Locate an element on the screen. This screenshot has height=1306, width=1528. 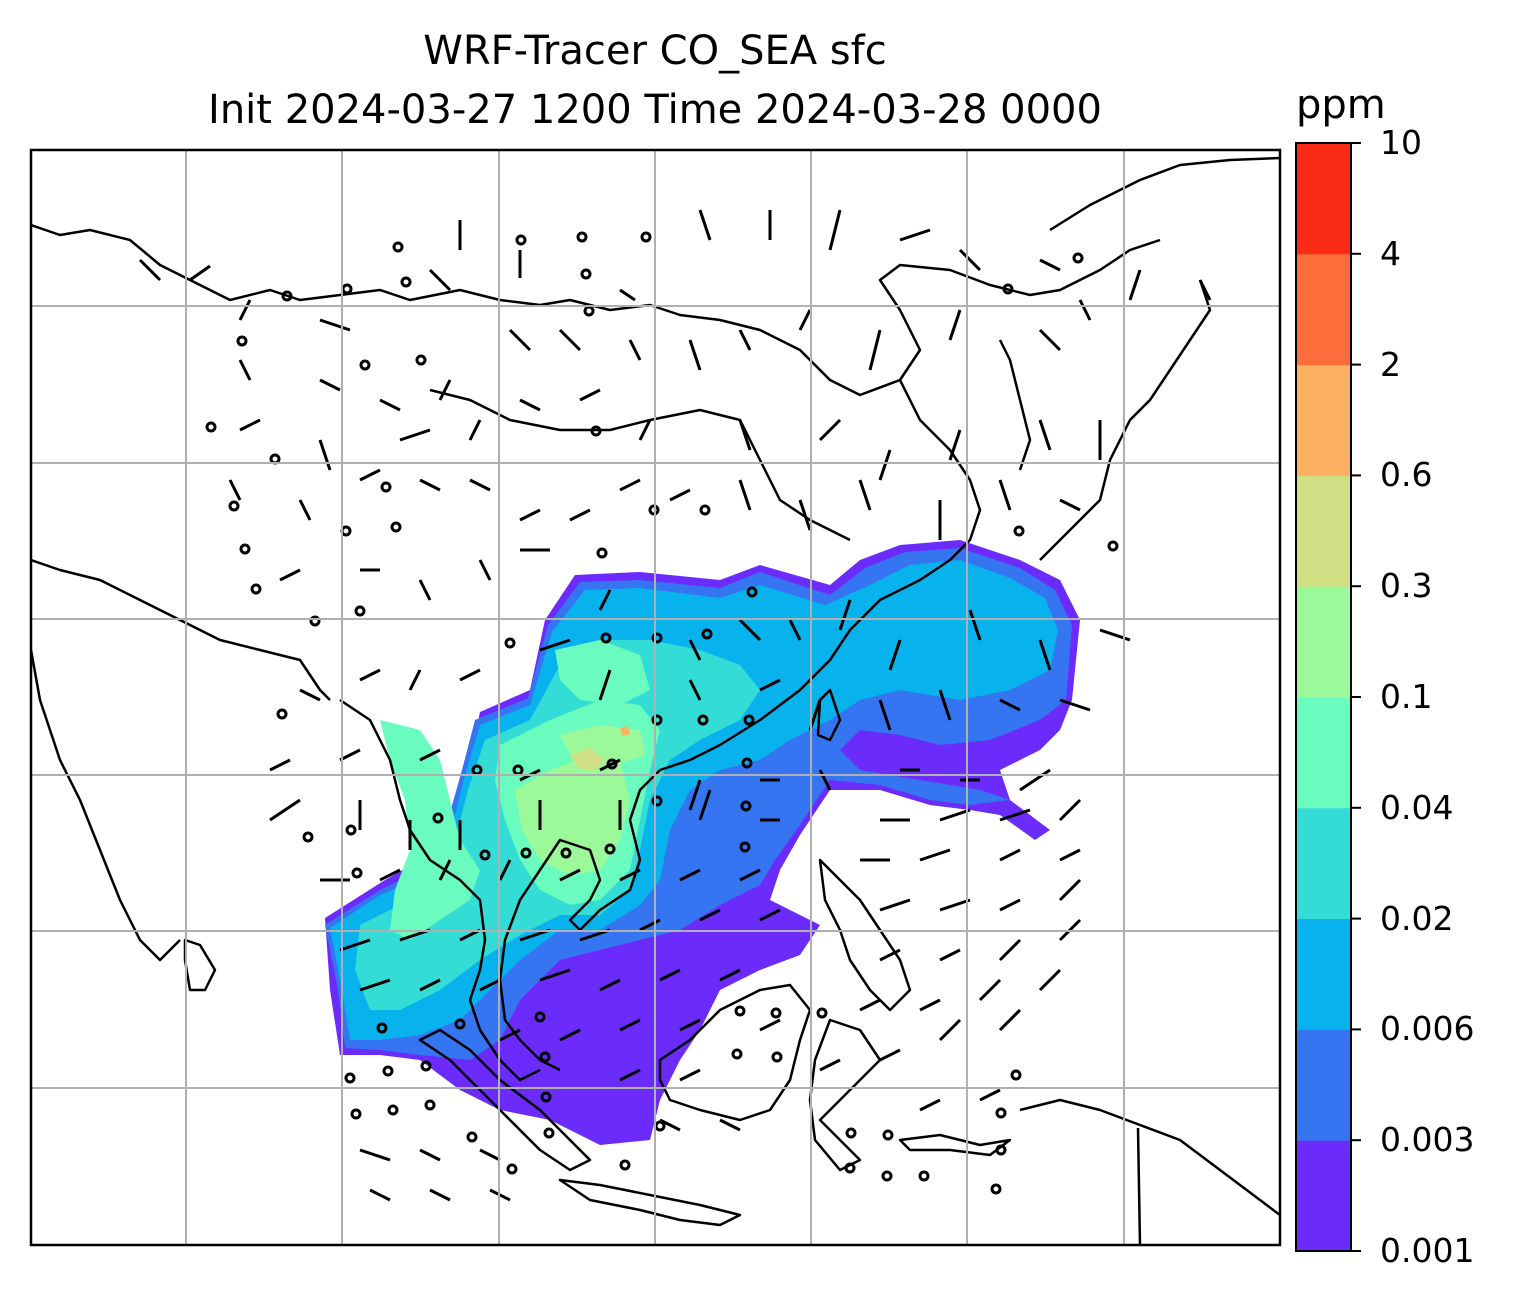
colorbar-tick-label: 0.1 is located at coordinates (1406, 696).